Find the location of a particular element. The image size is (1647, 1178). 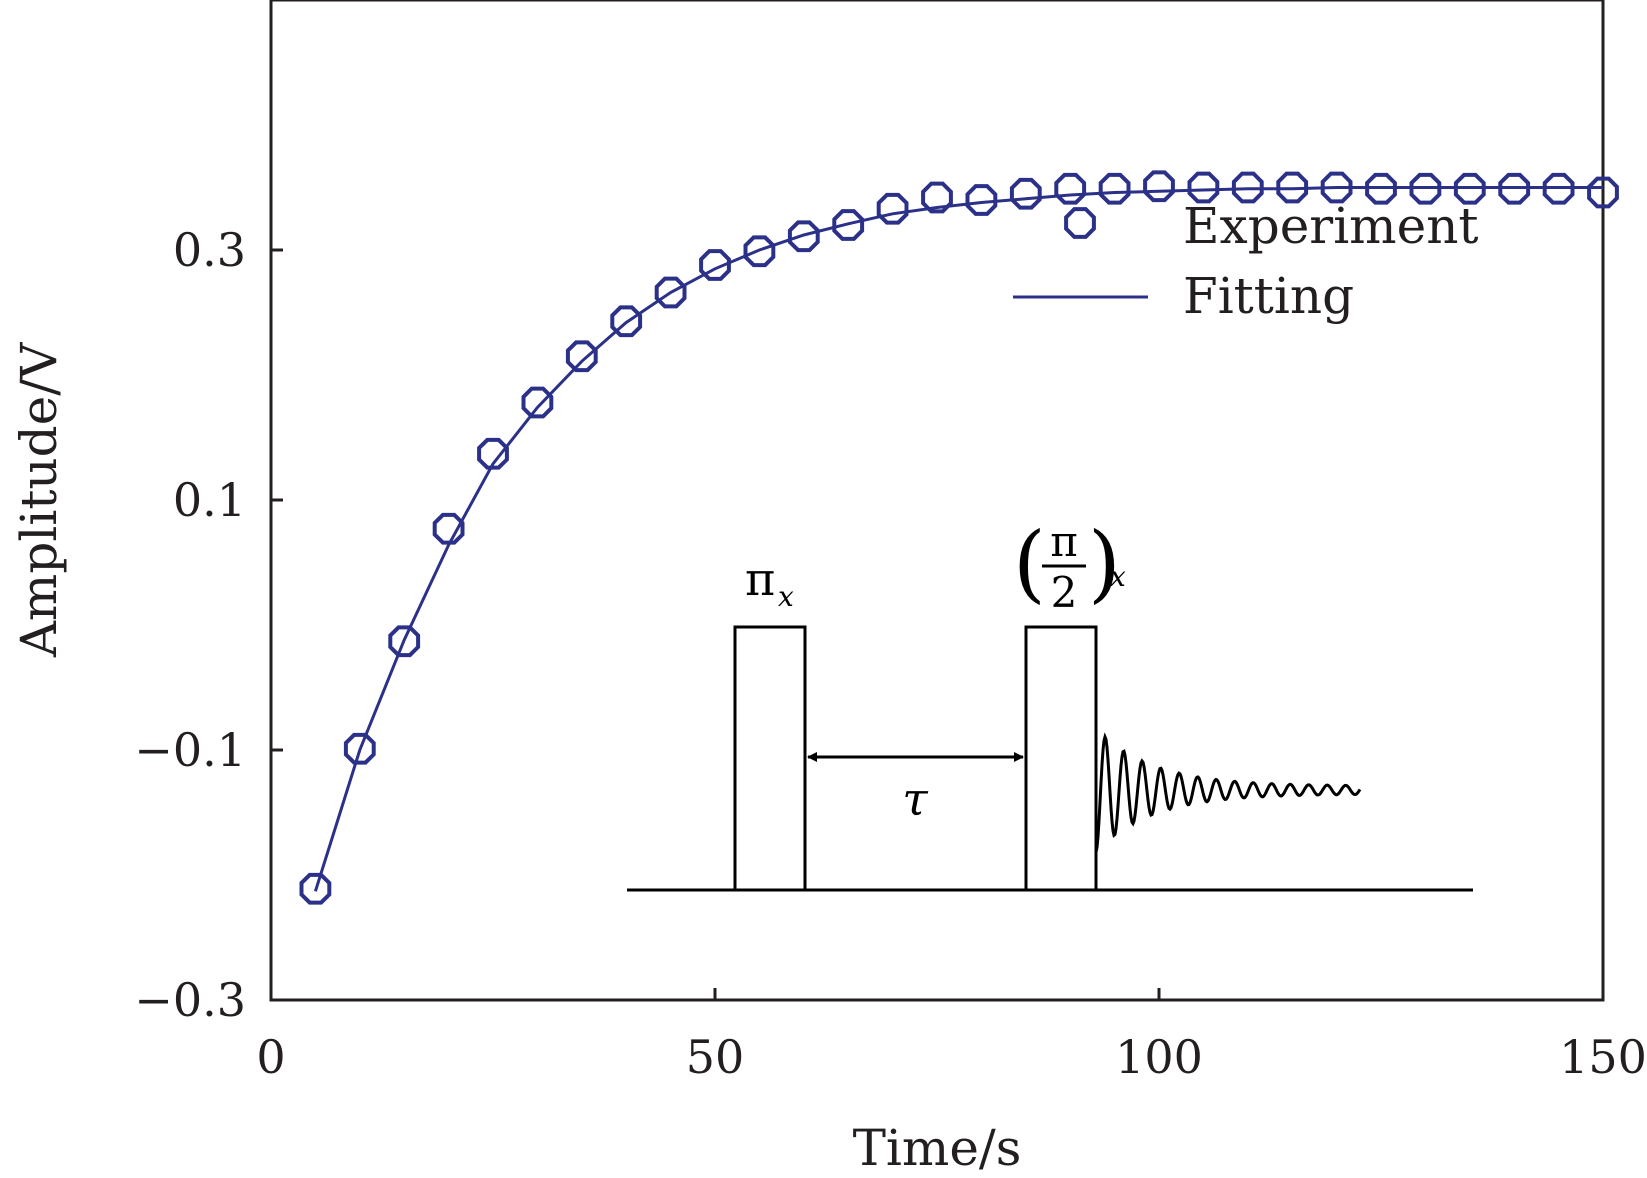

pulse-pi-half-denominator: 2 is located at coordinates (1064, 592).